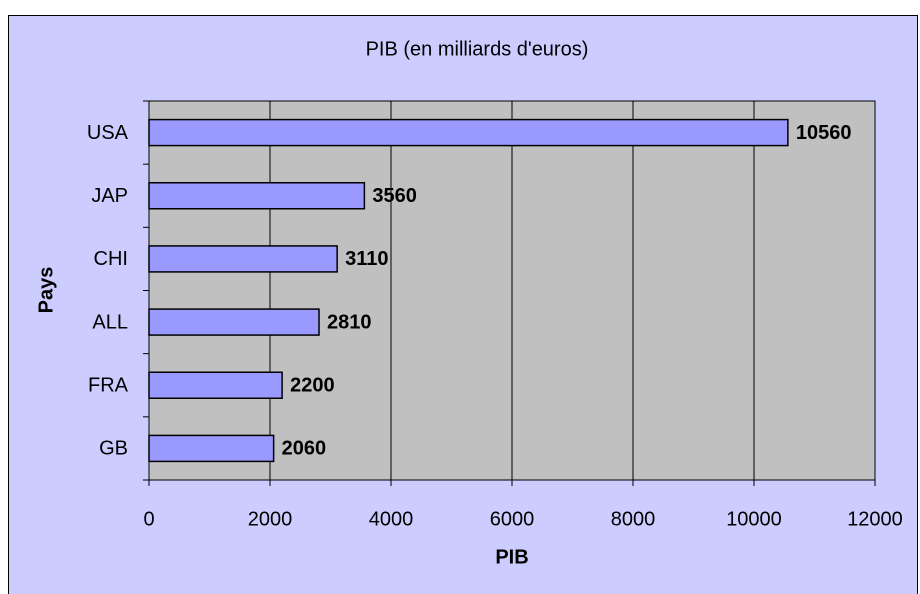 Image resolution: width=920 pixels, height=594 pixels. Describe the element at coordinates (148, 519) in the screenshot. I see `x-tick-label: 0` at that location.